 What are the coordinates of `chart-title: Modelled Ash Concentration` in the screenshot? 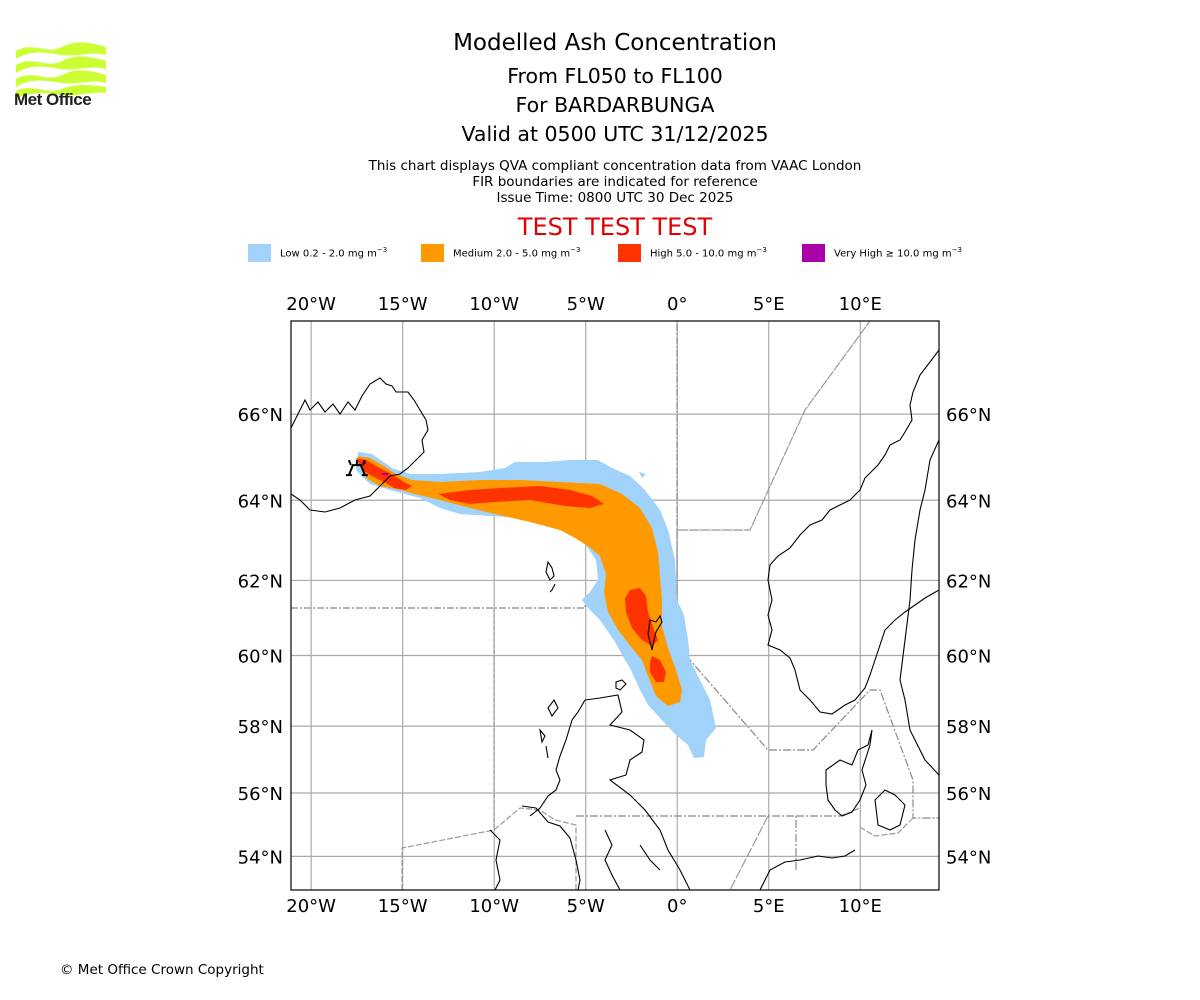 It's located at (615, 43).